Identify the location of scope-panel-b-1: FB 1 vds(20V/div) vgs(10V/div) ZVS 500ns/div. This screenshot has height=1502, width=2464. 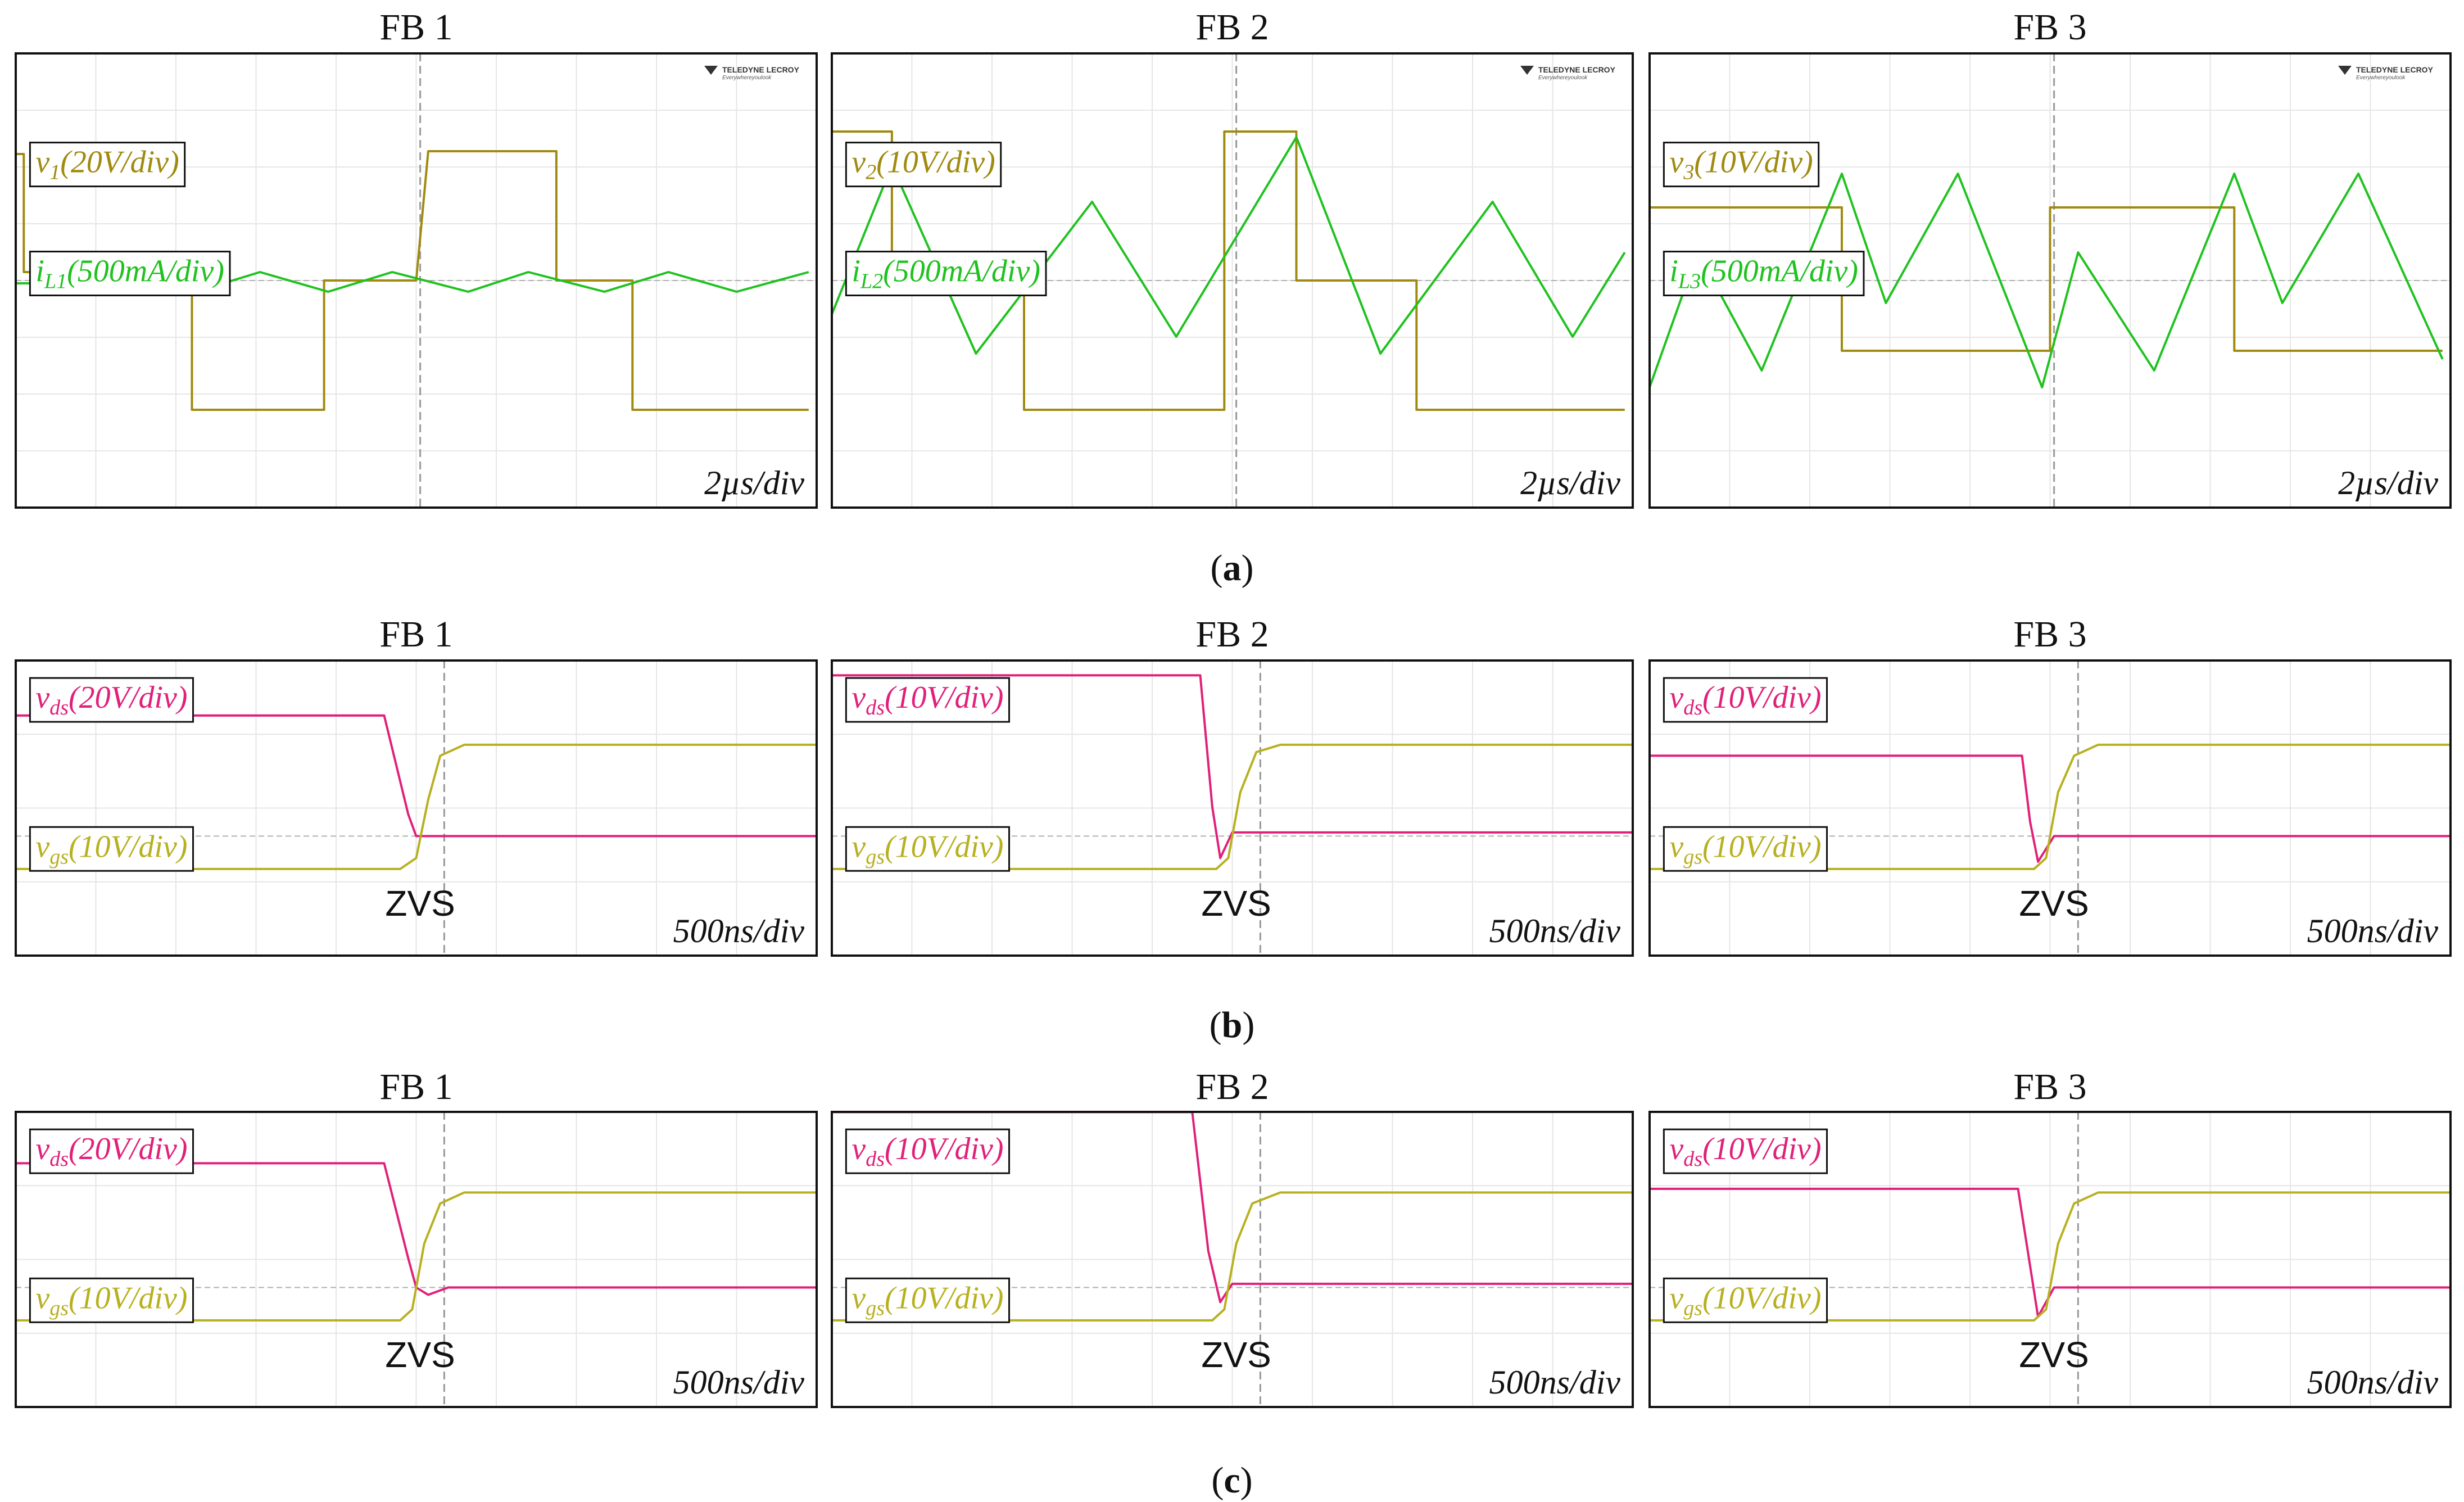
(416, 785).